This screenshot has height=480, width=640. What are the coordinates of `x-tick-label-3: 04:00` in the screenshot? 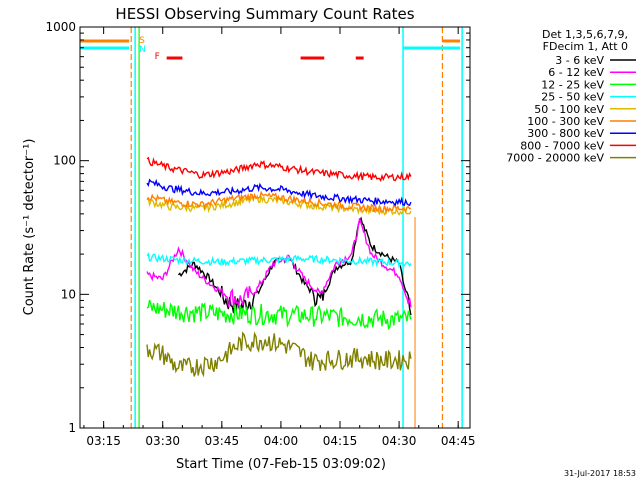 It's located at (281, 441).